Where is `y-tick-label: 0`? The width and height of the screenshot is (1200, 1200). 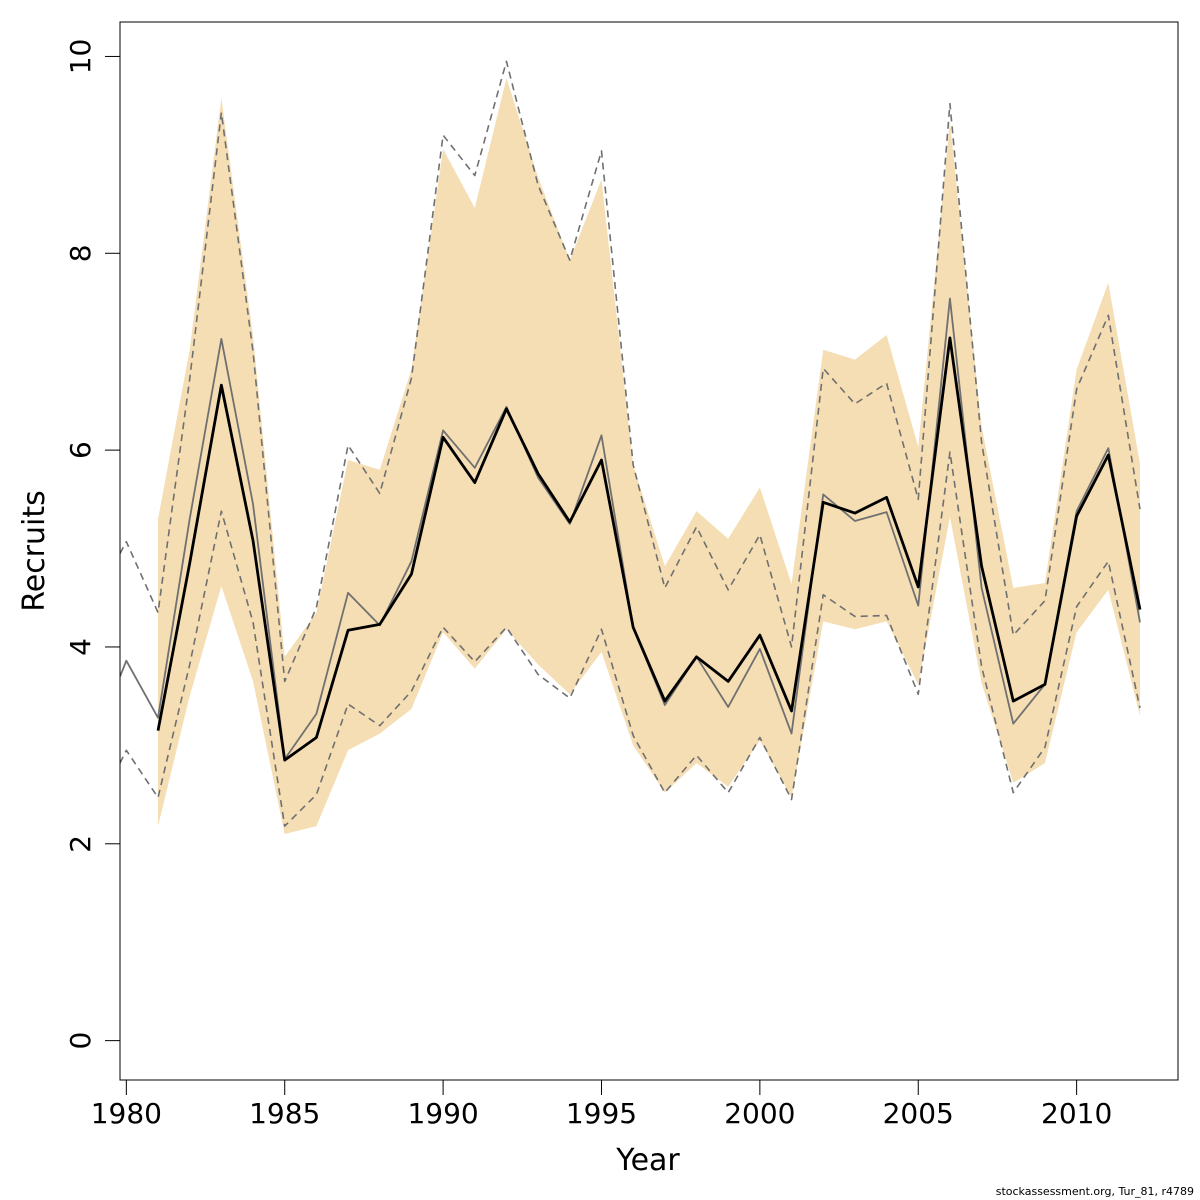
y-tick-label: 0 is located at coordinates (80, 1041).